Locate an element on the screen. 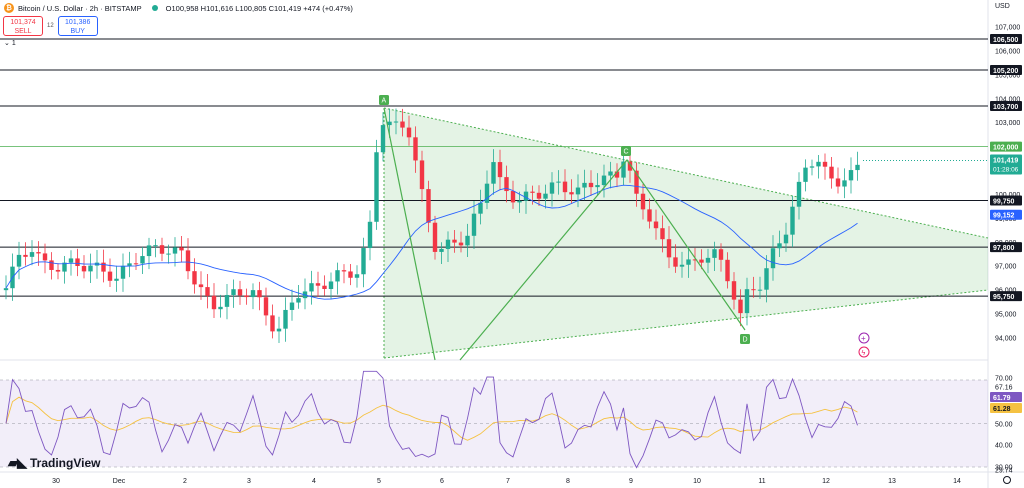  pattern-leg-a is located at coordinates (409, 234).